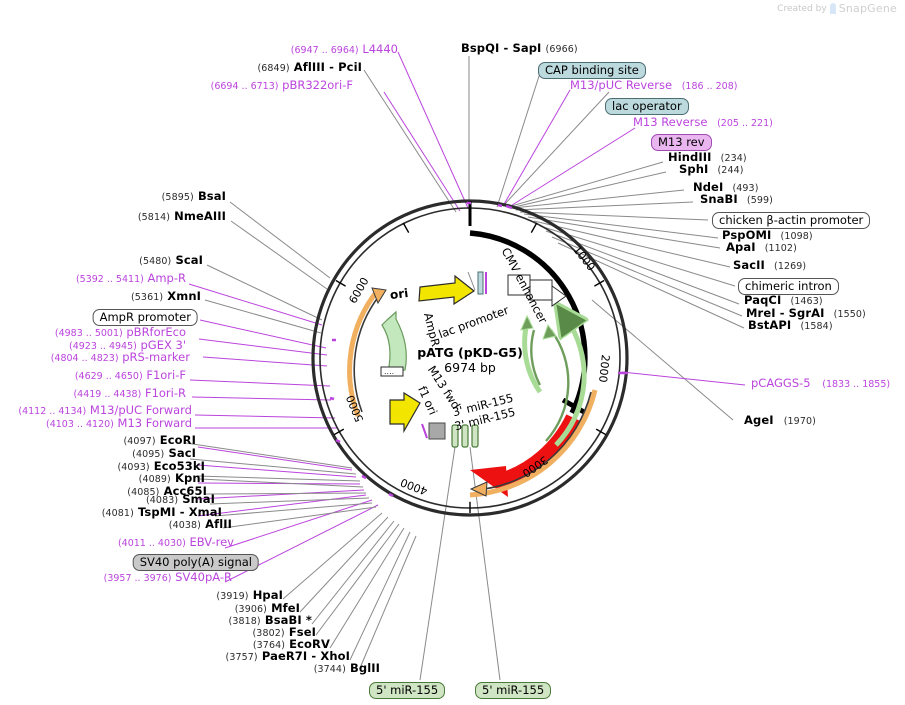  What do you see at coordinates (109, 279) in the screenshot?
I see `label-amp-r-pos: (5392 .. 5411)` at bounding box center [109, 279].